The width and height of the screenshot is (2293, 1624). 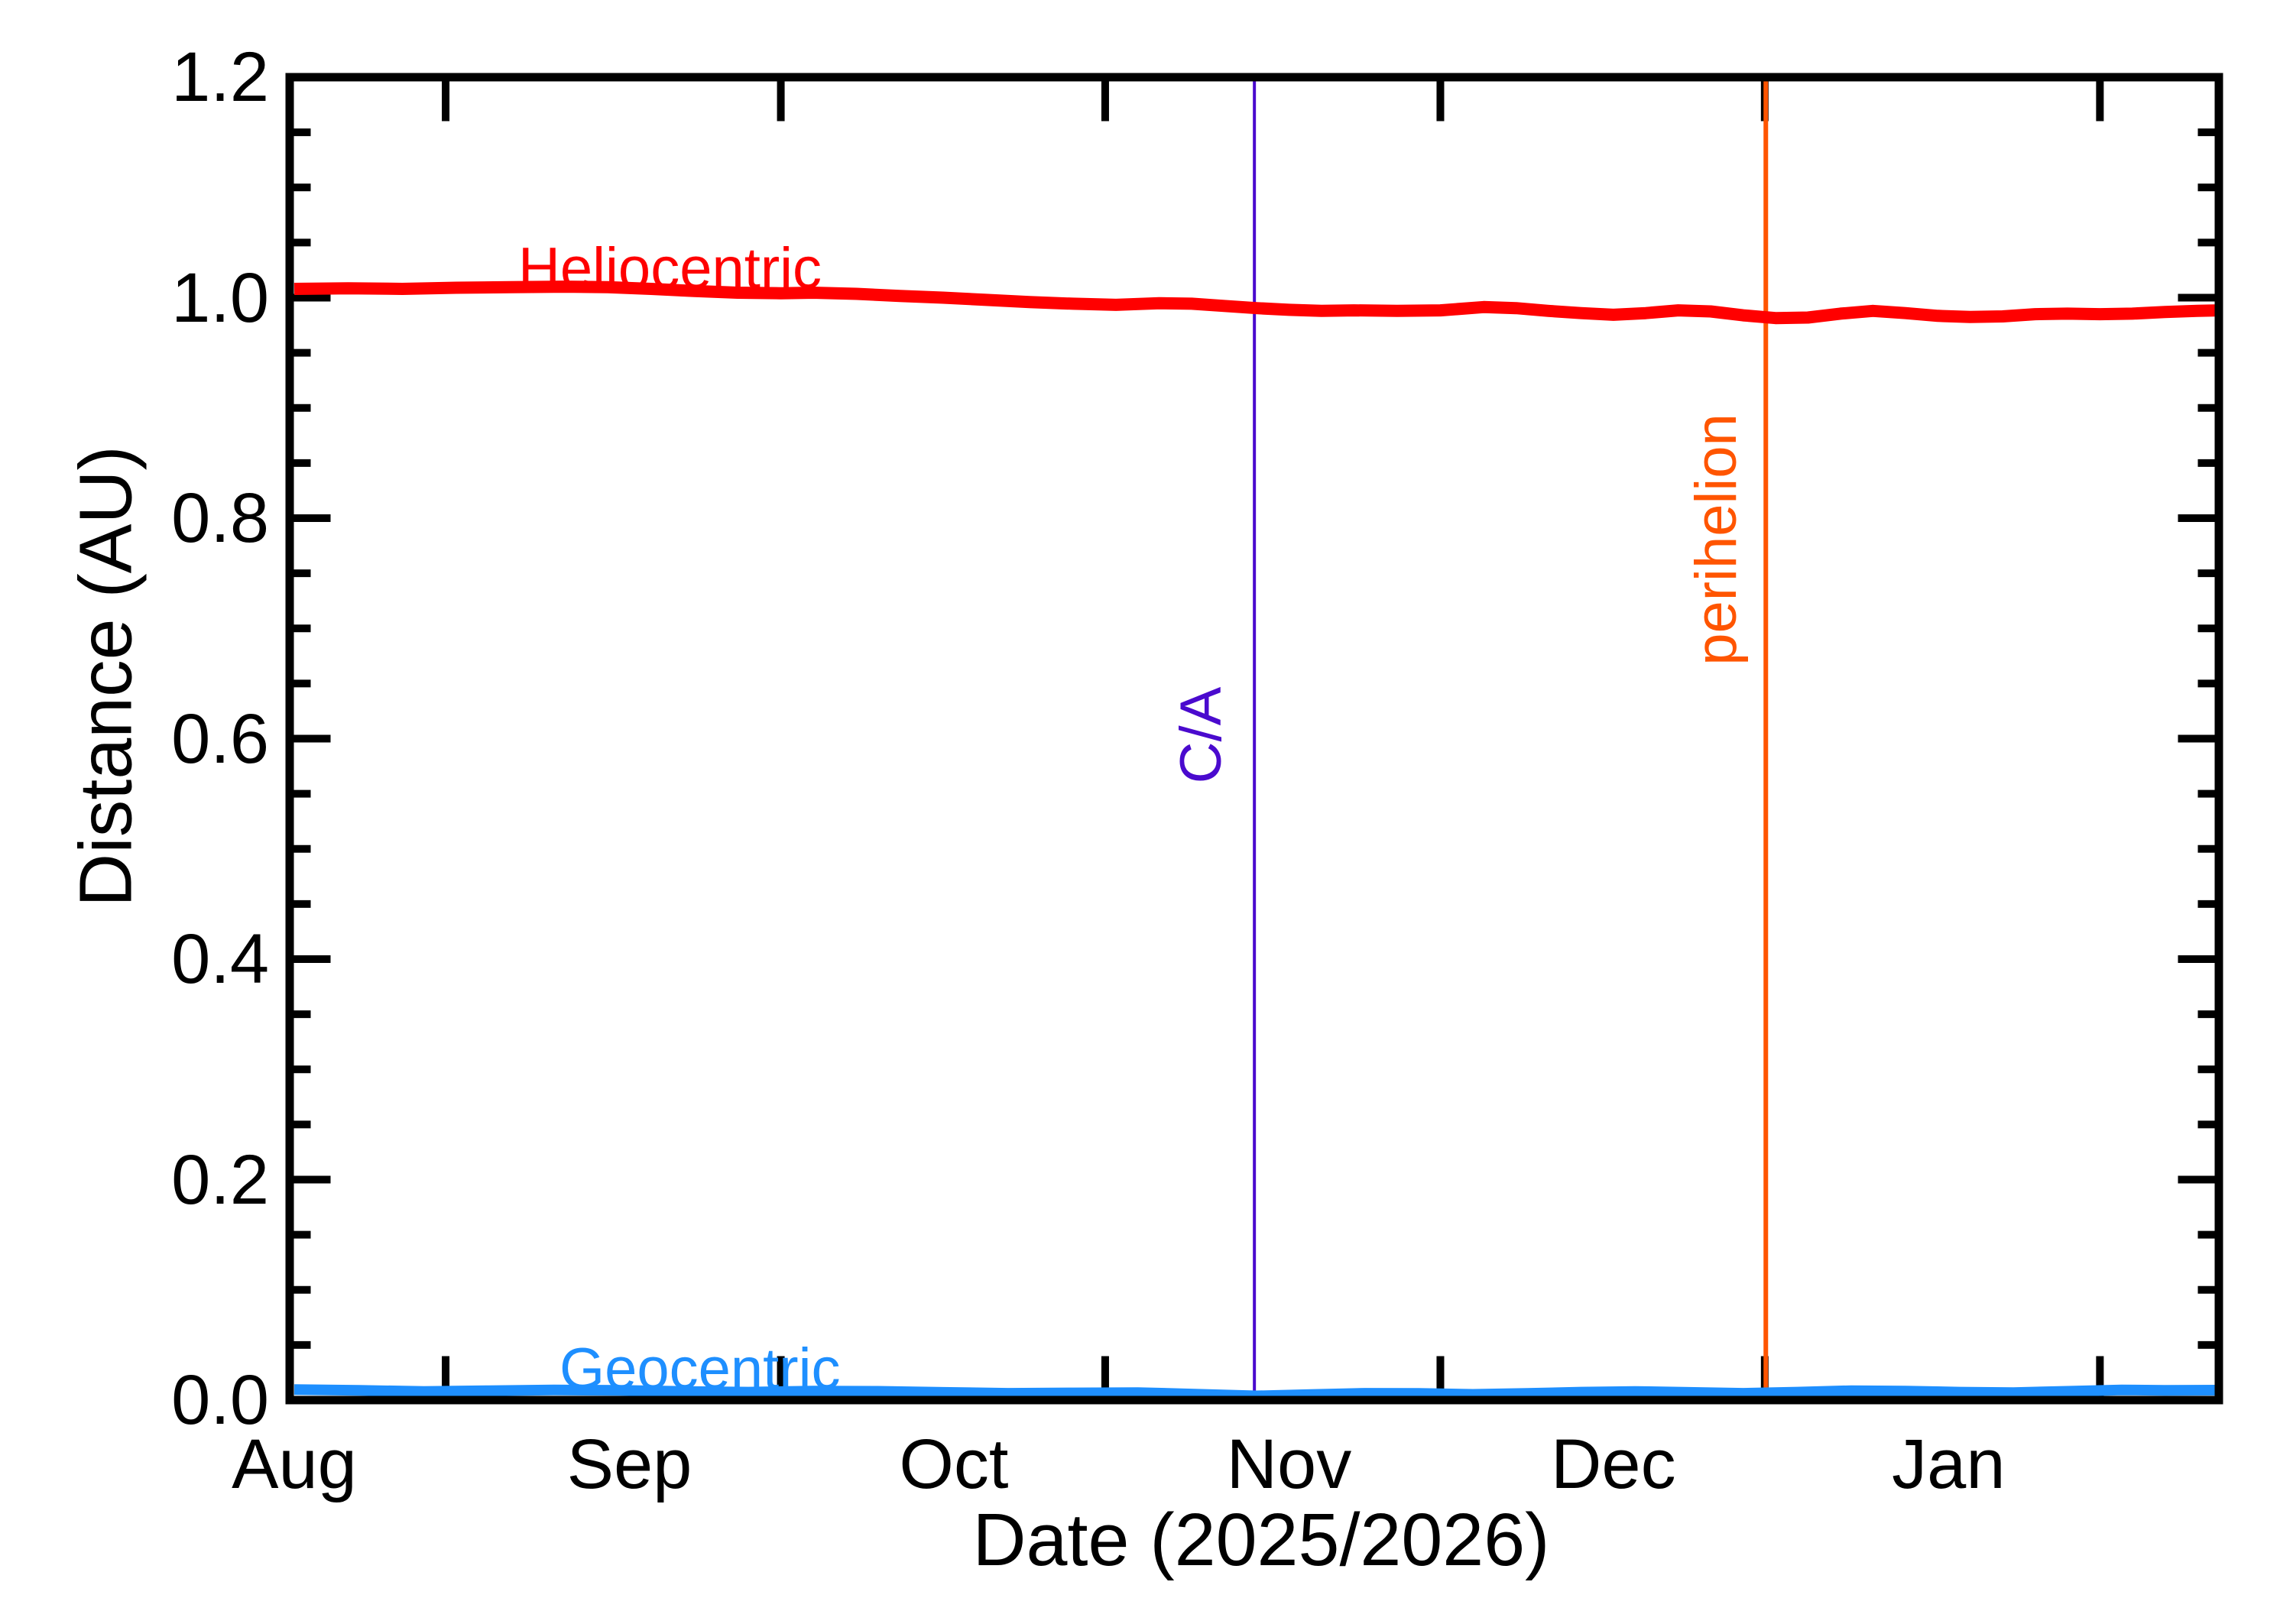 What do you see at coordinates (1716, 539) in the screenshot?
I see `perihelion-label: perihelion` at bounding box center [1716, 539].